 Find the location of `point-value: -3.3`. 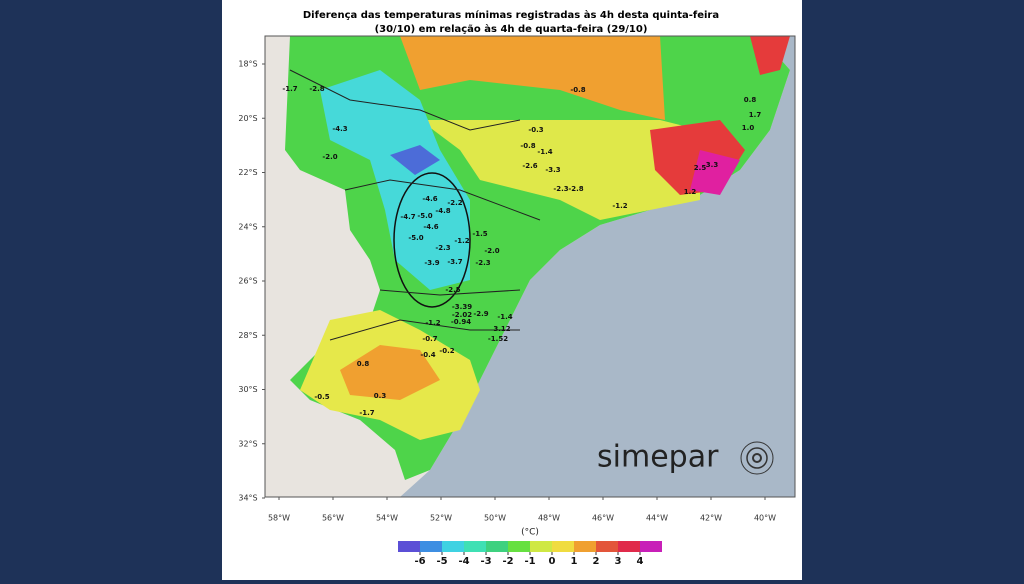

point-value: -3.3 is located at coordinates (552, 170).